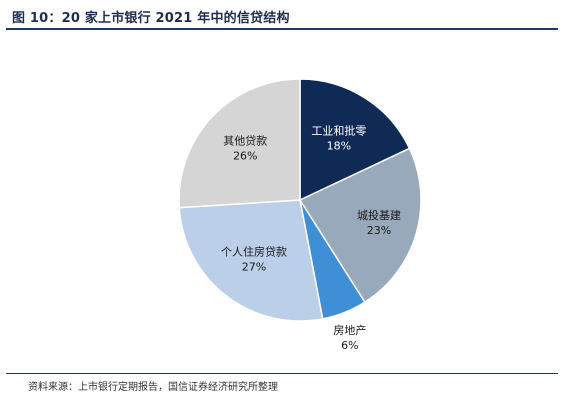 The image size is (566, 403). What do you see at coordinates (254, 266) in the screenshot?
I see `slice-value-4: 27%` at bounding box center [254, 266].